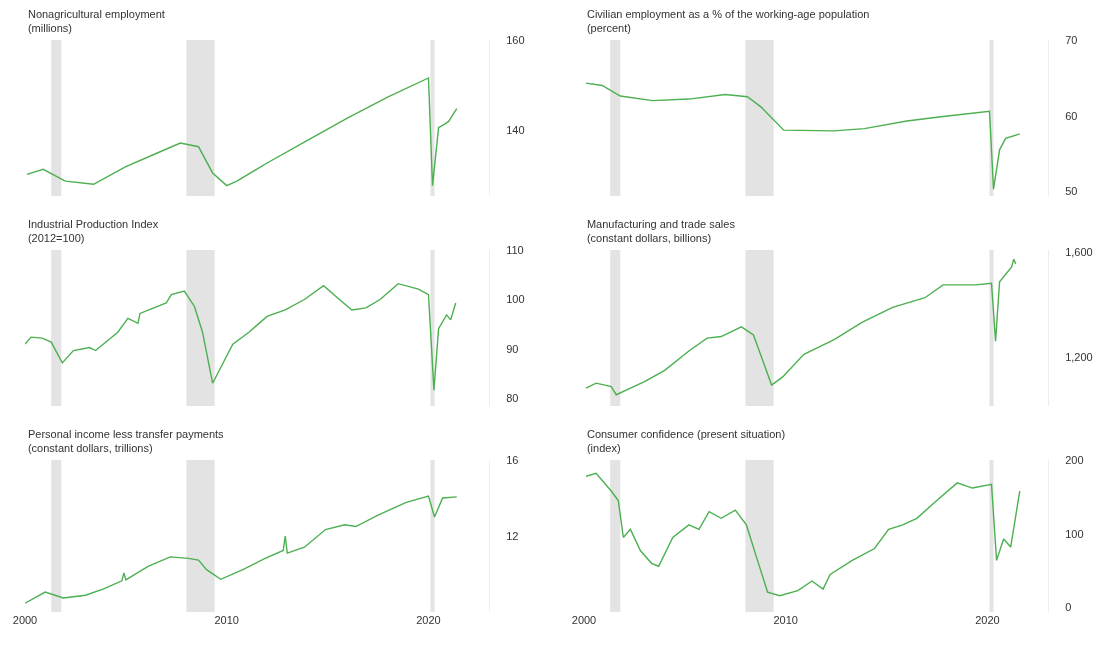  What do you see at coordinates (1071, 39) in the screenshot?
I see `y-tick-label: 70` at bounding box center [1071, 39].